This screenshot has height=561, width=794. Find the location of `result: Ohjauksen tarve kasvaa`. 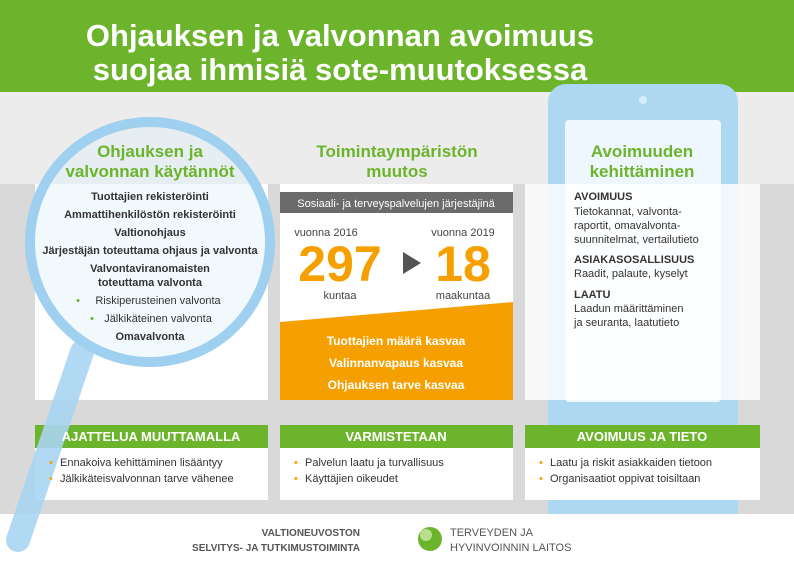

result: Ohjauksen tarve kasvaa is located at coordinates (396, 385).